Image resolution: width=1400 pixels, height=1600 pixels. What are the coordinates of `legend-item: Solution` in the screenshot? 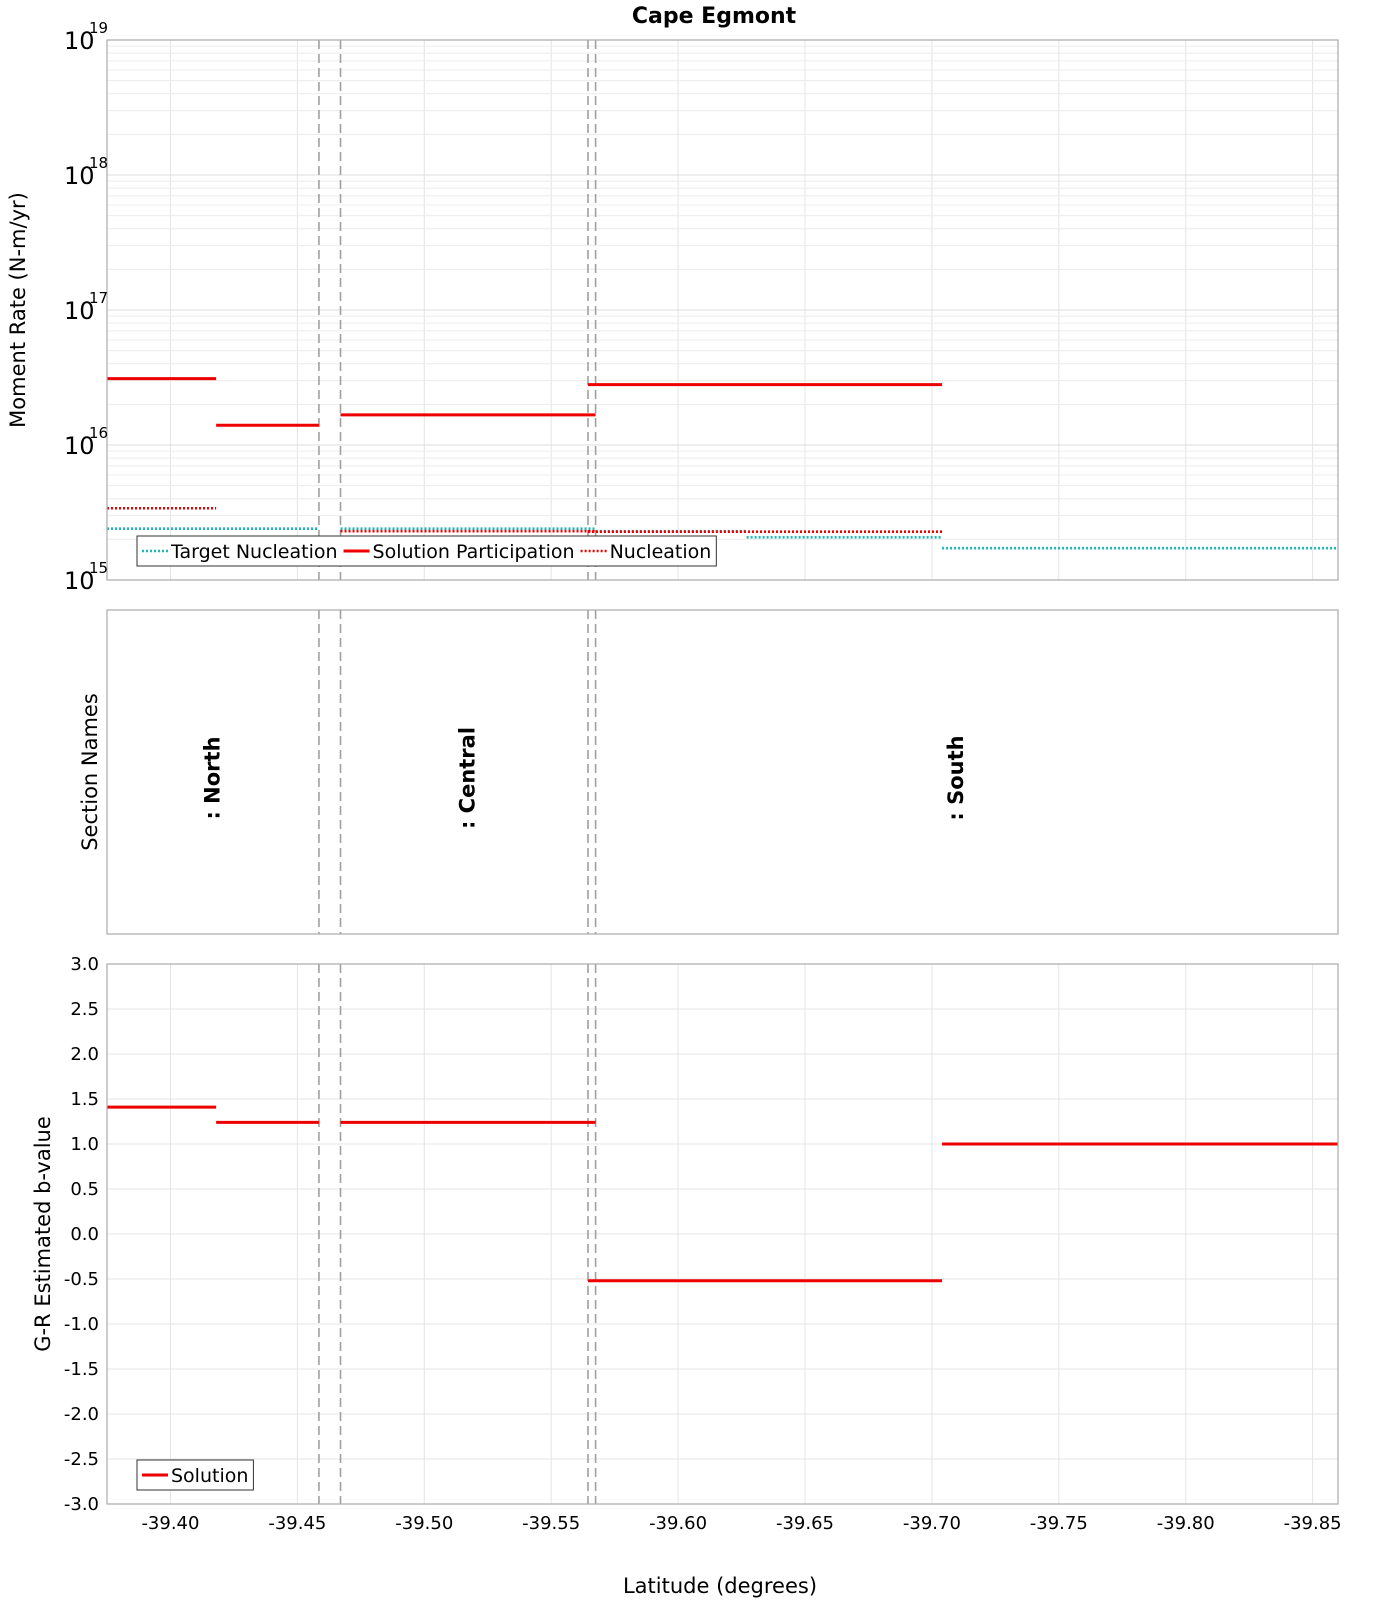 It's located at (195, 1476).